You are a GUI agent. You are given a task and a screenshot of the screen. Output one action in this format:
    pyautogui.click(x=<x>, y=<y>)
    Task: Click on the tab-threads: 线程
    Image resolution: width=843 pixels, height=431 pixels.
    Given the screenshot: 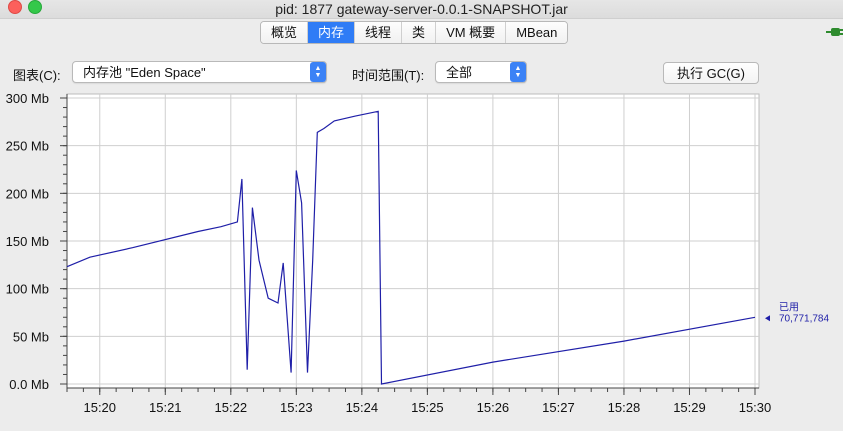 What is the action you would take?
    pyautogui.click(x=379, y=32)
    